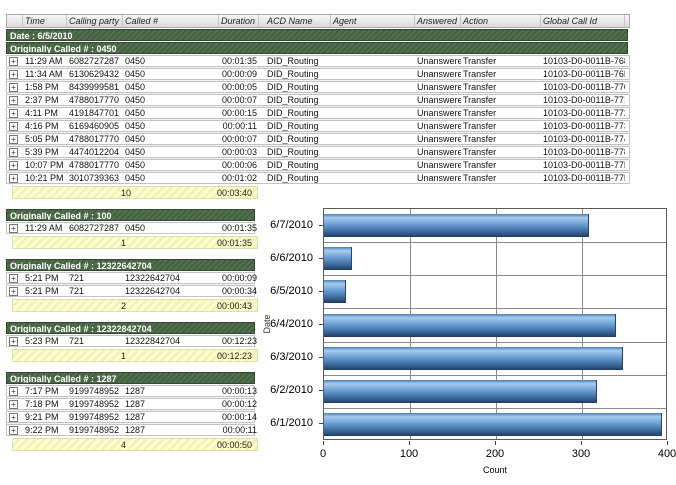 The height and width of the screenshot is (485, 676). I want to click on group-header: Originally Called # : 100, so click(130, 215).